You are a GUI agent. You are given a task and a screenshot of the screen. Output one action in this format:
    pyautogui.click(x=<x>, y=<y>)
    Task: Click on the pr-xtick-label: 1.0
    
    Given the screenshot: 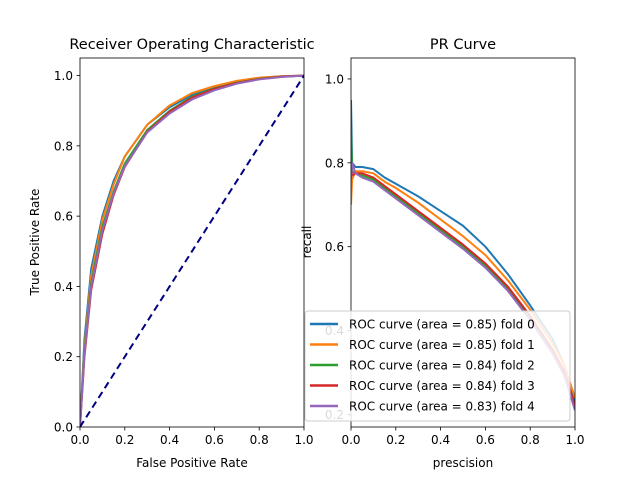 What is the action you would take?
    pyautogui.click(x=574, y=440)
    